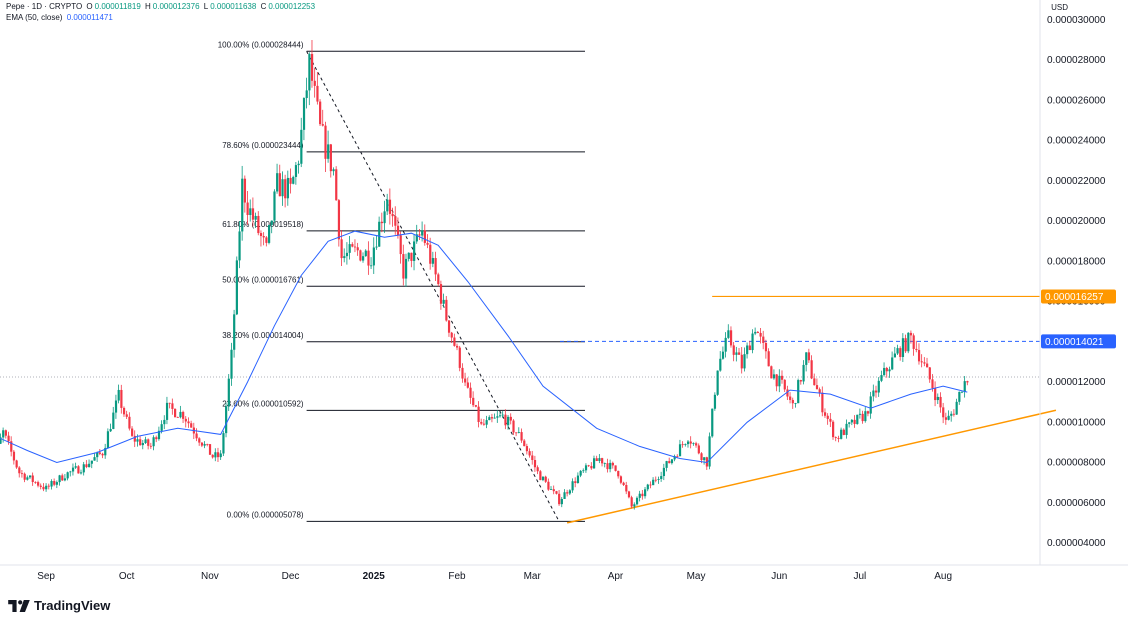 The width and height of the screenshot is (1128, 626). Describe the element at coordinates (811, 466) in the screenshot. I see `support-trendline` at that location.